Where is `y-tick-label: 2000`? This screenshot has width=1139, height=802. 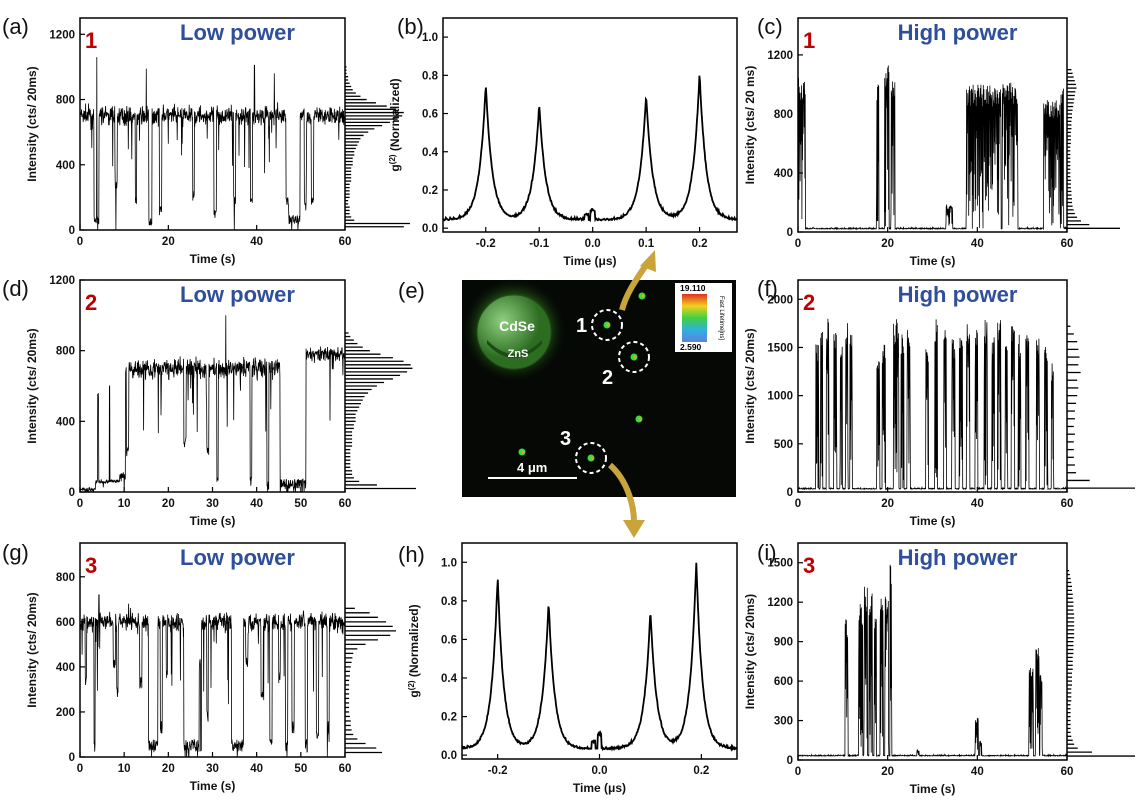 y-tick-label: 2000 is located at coordinates (780, 300).